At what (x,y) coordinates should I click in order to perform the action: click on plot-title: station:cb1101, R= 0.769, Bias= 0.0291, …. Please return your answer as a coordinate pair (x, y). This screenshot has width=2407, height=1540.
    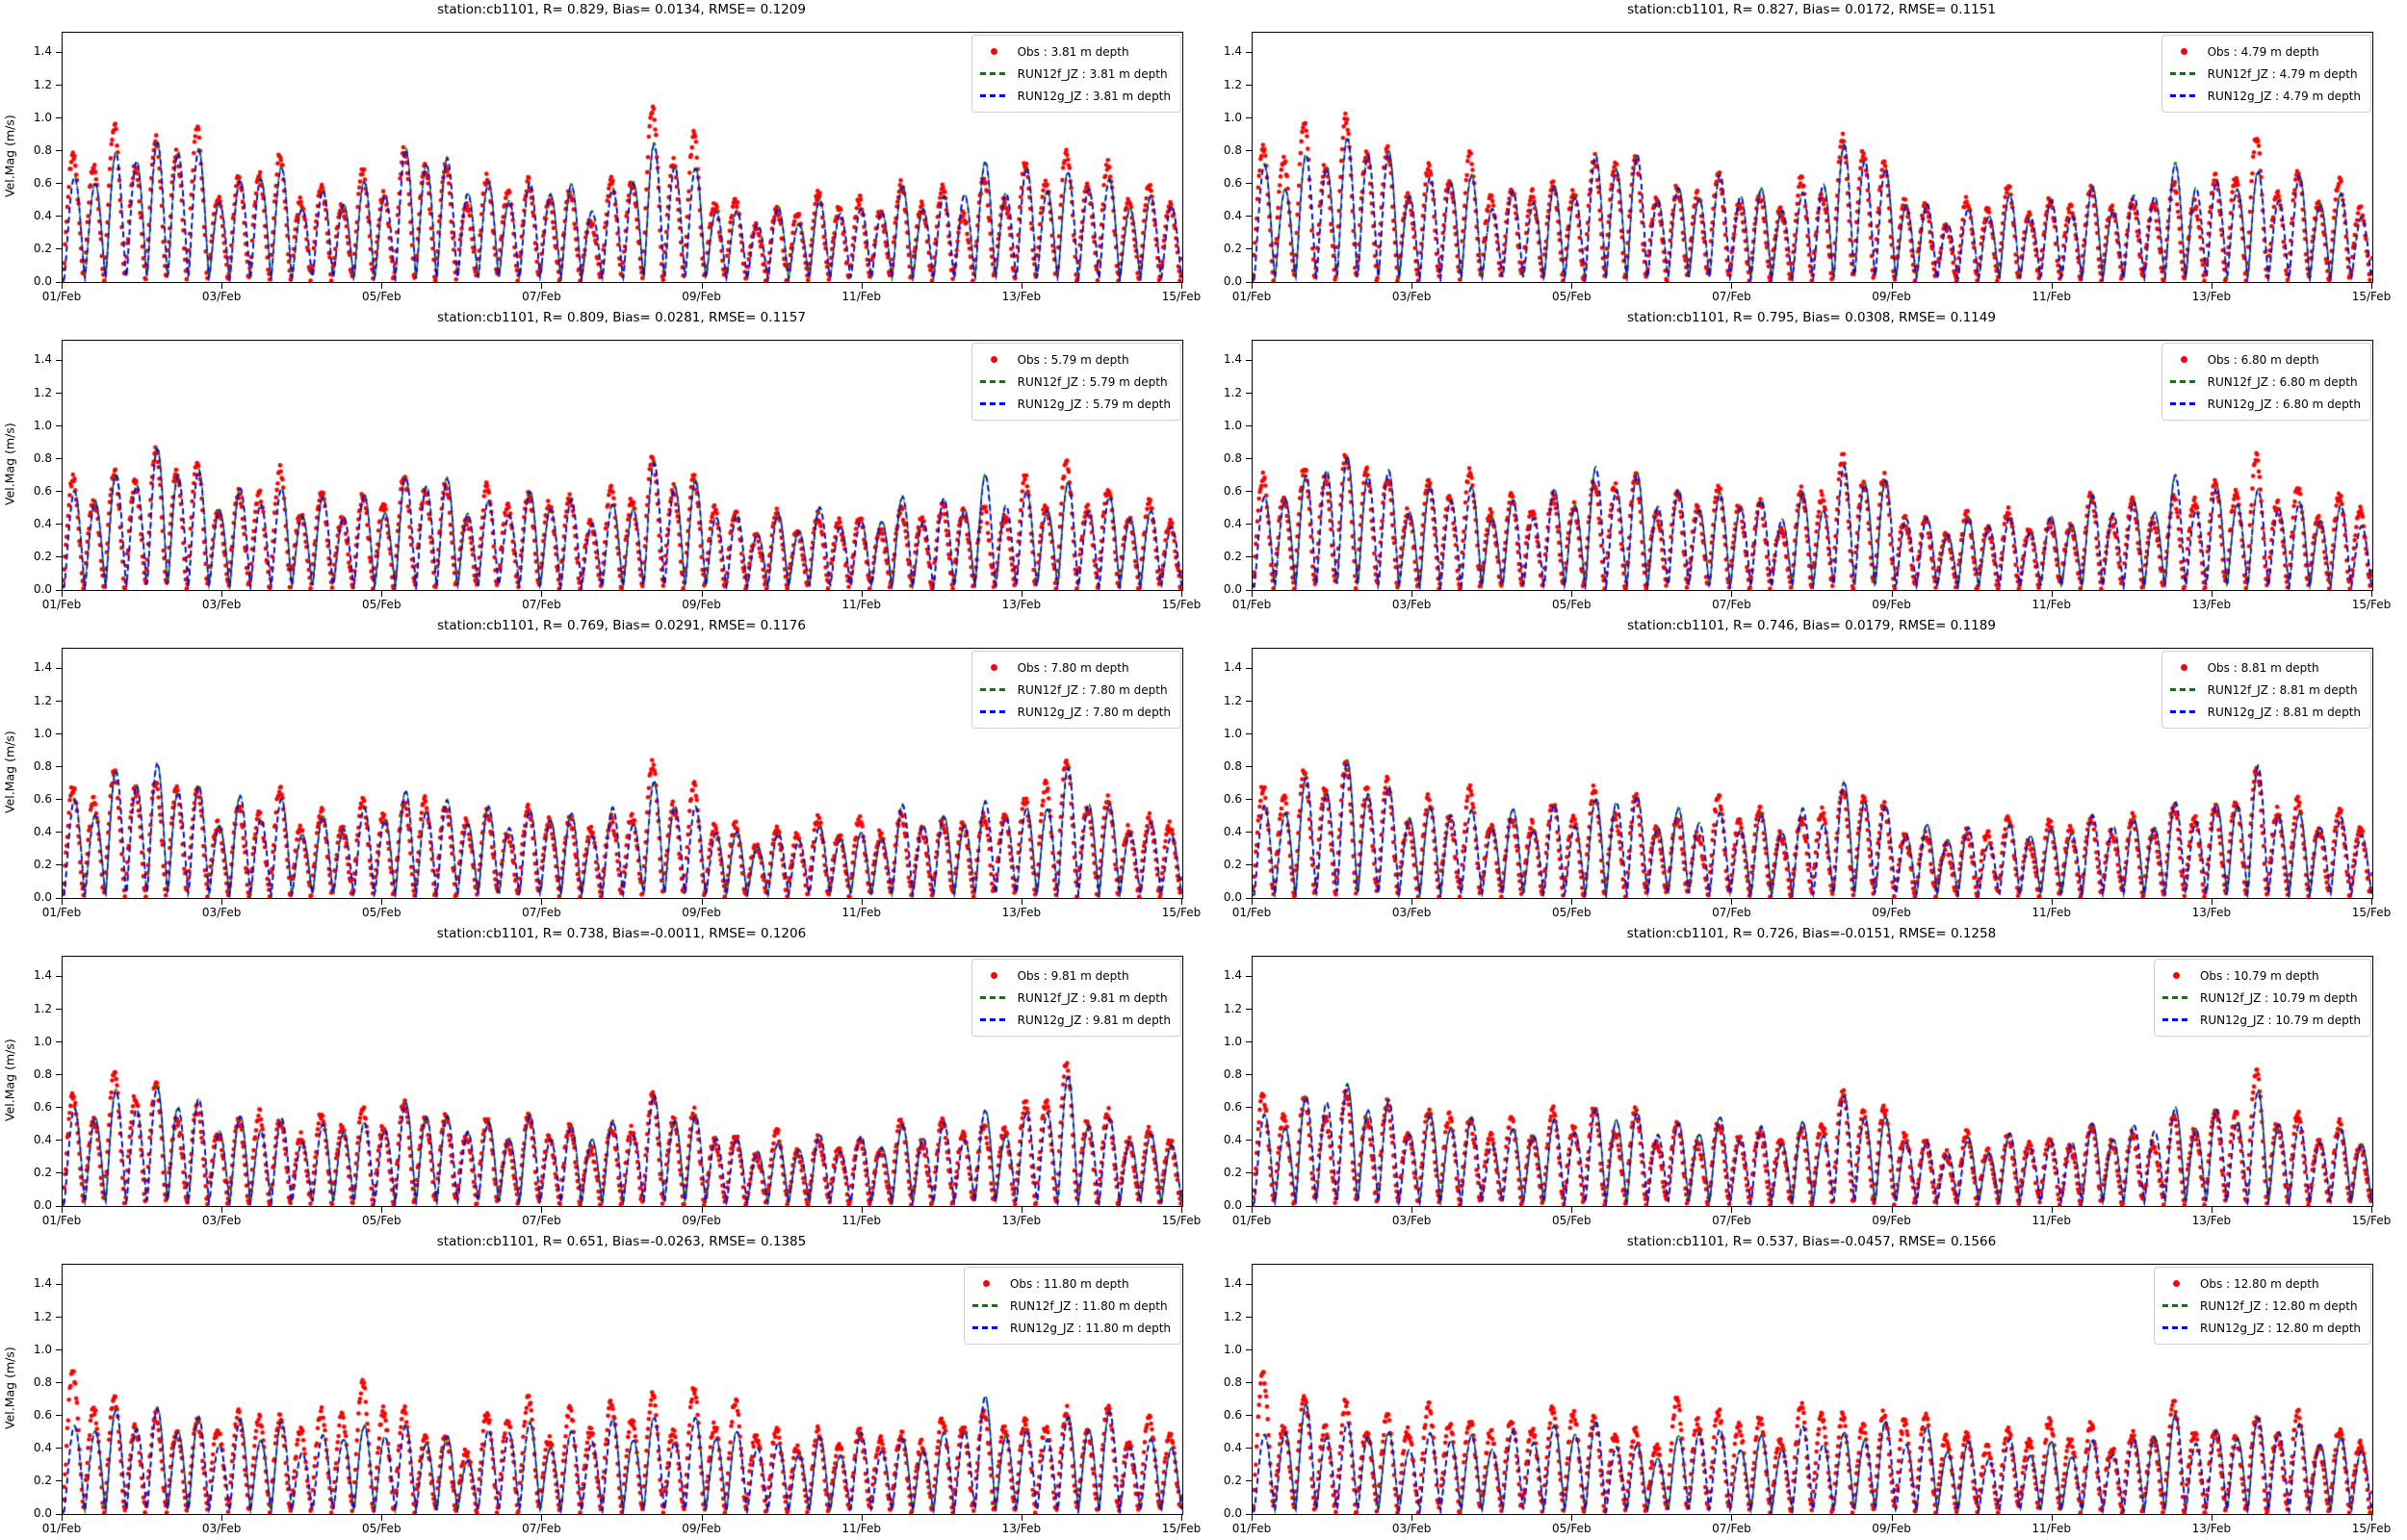
    Looking at the image, I should click on (621, 625).